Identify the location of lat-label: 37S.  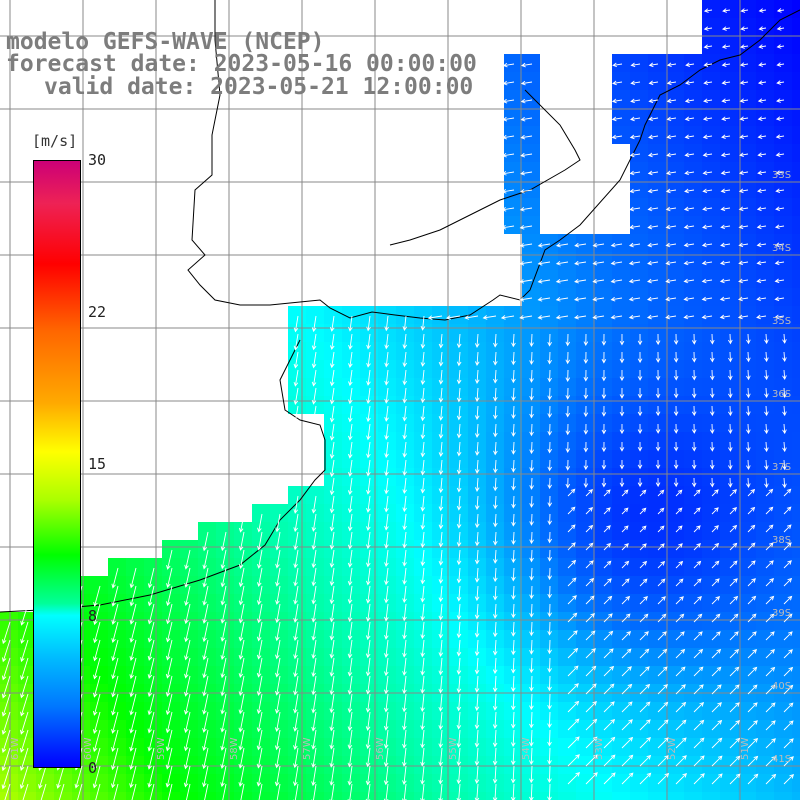
(781, 467).